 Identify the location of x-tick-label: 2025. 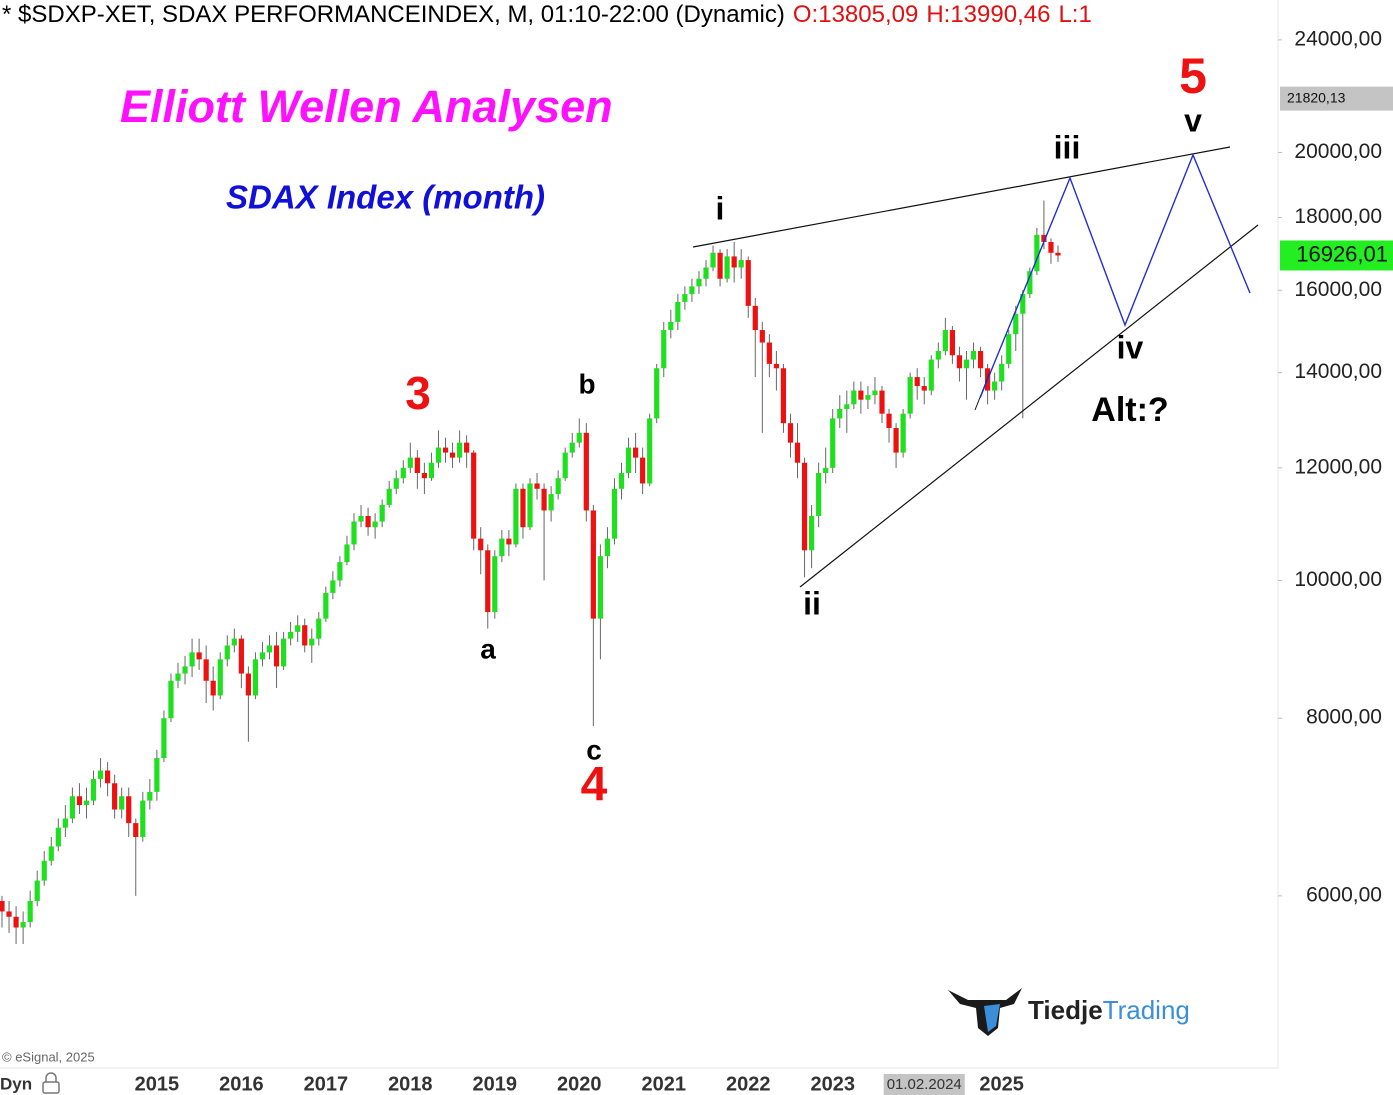
(1001, 1084).